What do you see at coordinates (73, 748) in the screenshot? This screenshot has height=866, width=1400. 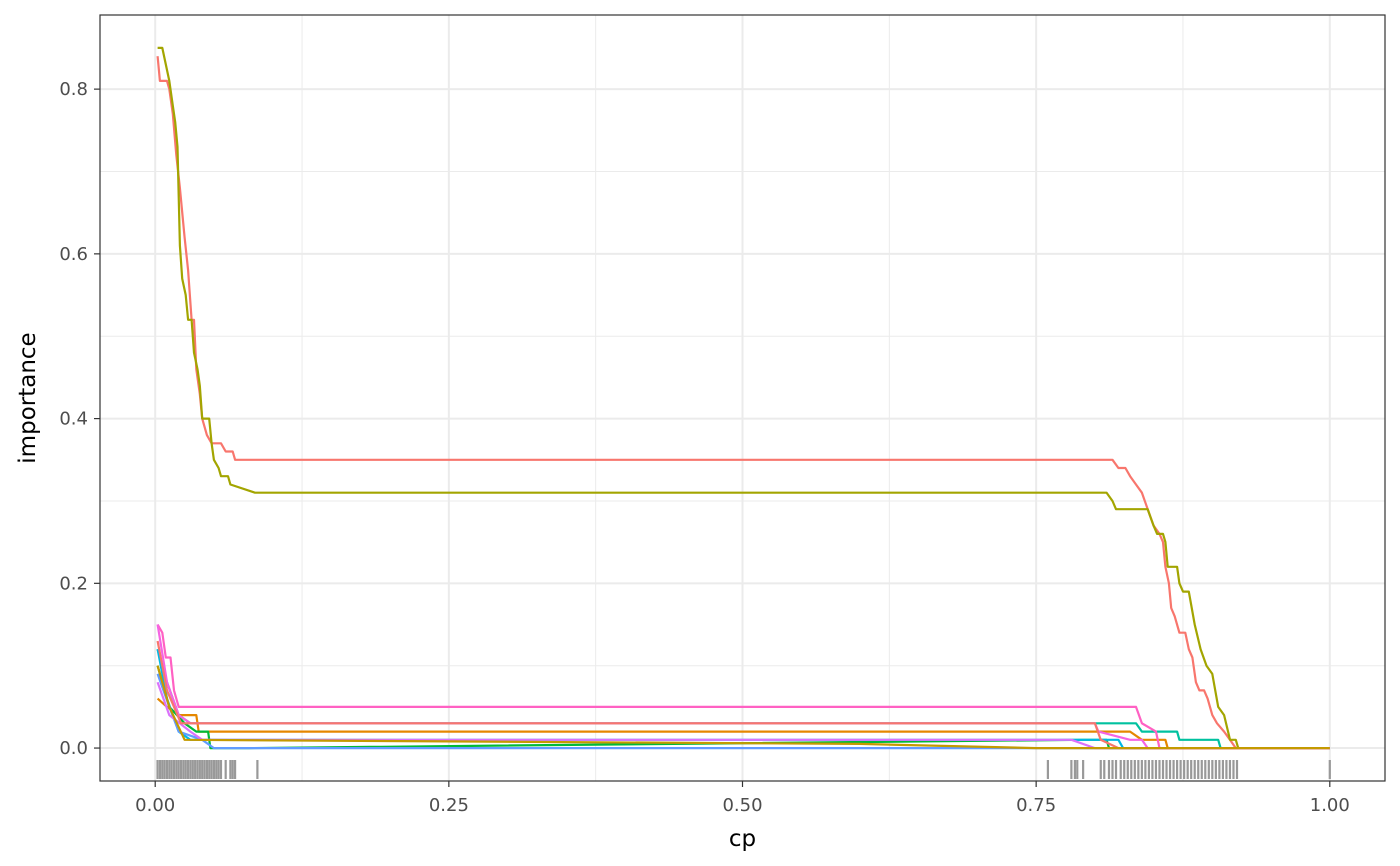 I see `y-tick-label: 0.0` at bounding box center [73, 748].